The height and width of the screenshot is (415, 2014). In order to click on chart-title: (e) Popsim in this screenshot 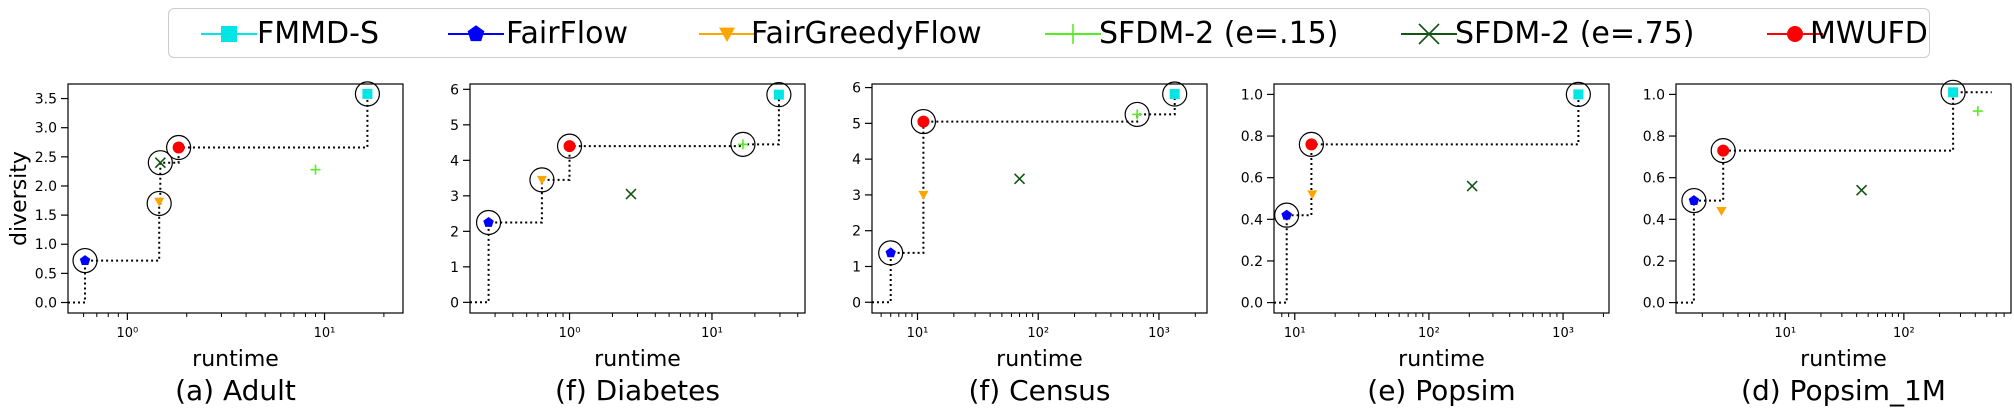, I will do `click(1441, 390)`.